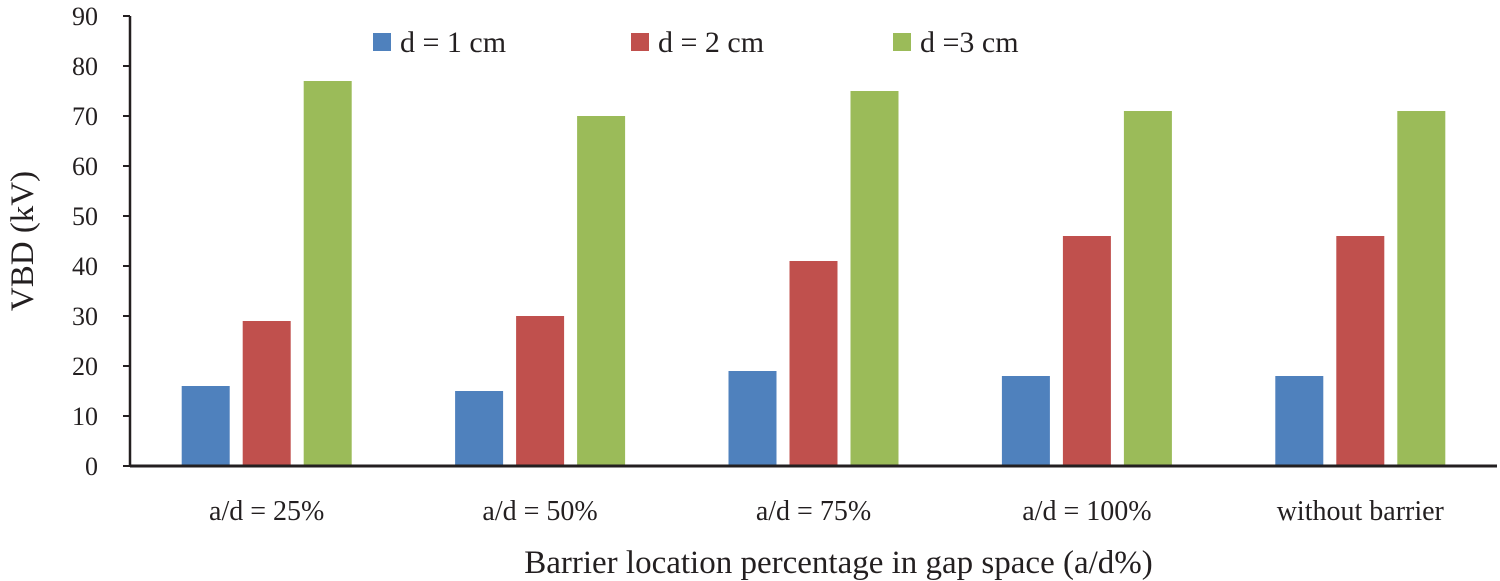  Describe the element at coordinates (1361, 511) in the screenshot. I see `x-category-label: without barrier` at that location.